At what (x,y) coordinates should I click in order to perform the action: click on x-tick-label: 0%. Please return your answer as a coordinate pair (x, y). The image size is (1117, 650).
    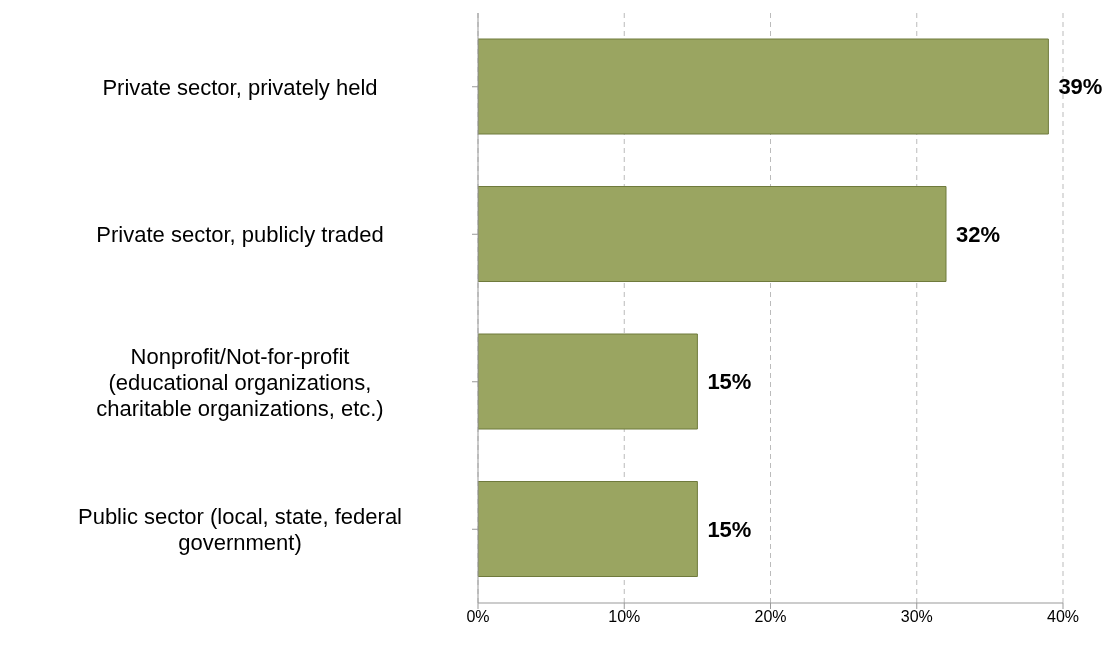
    Looking at the image, I should click on (478, 617).